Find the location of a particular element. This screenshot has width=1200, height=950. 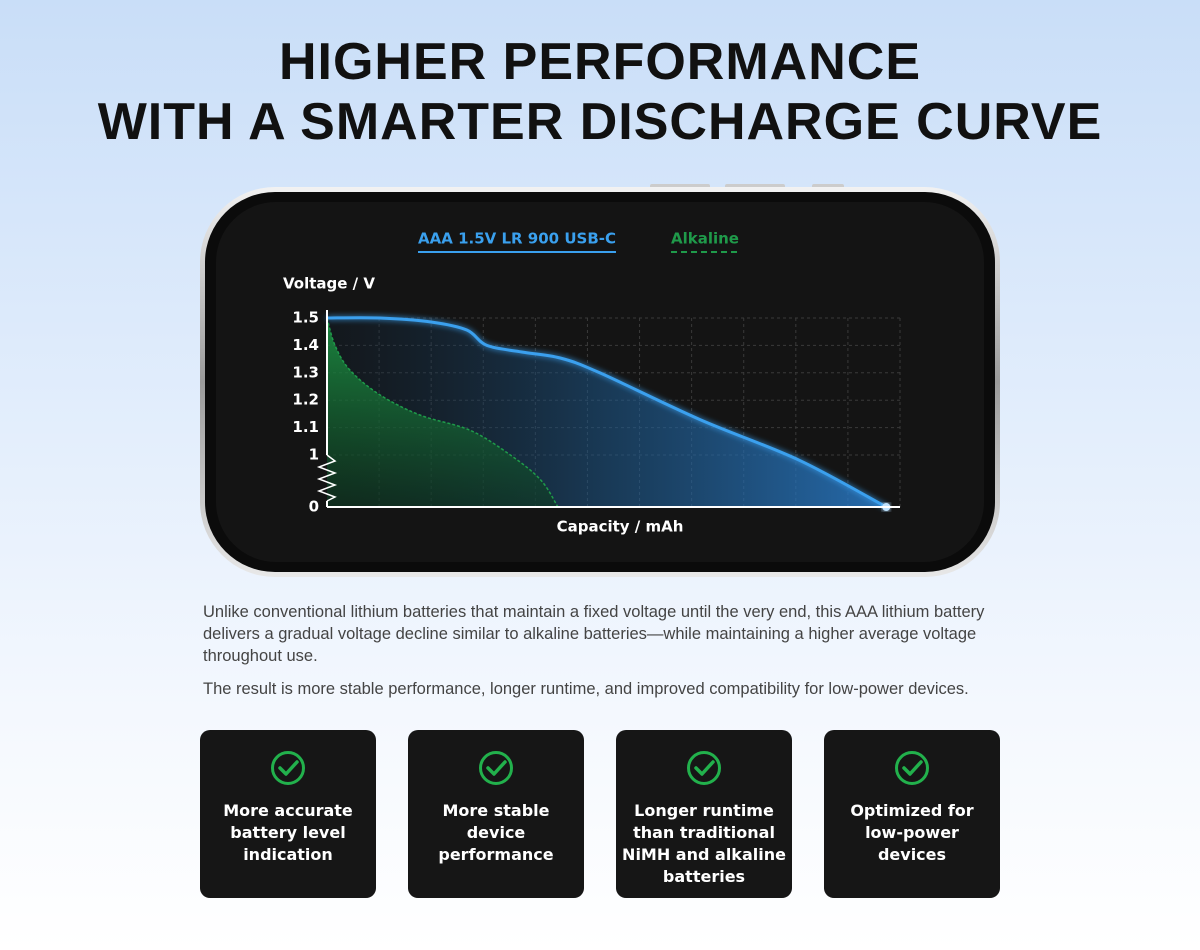

y-tick-label: 1.4 is located at coordinates (305, 345).